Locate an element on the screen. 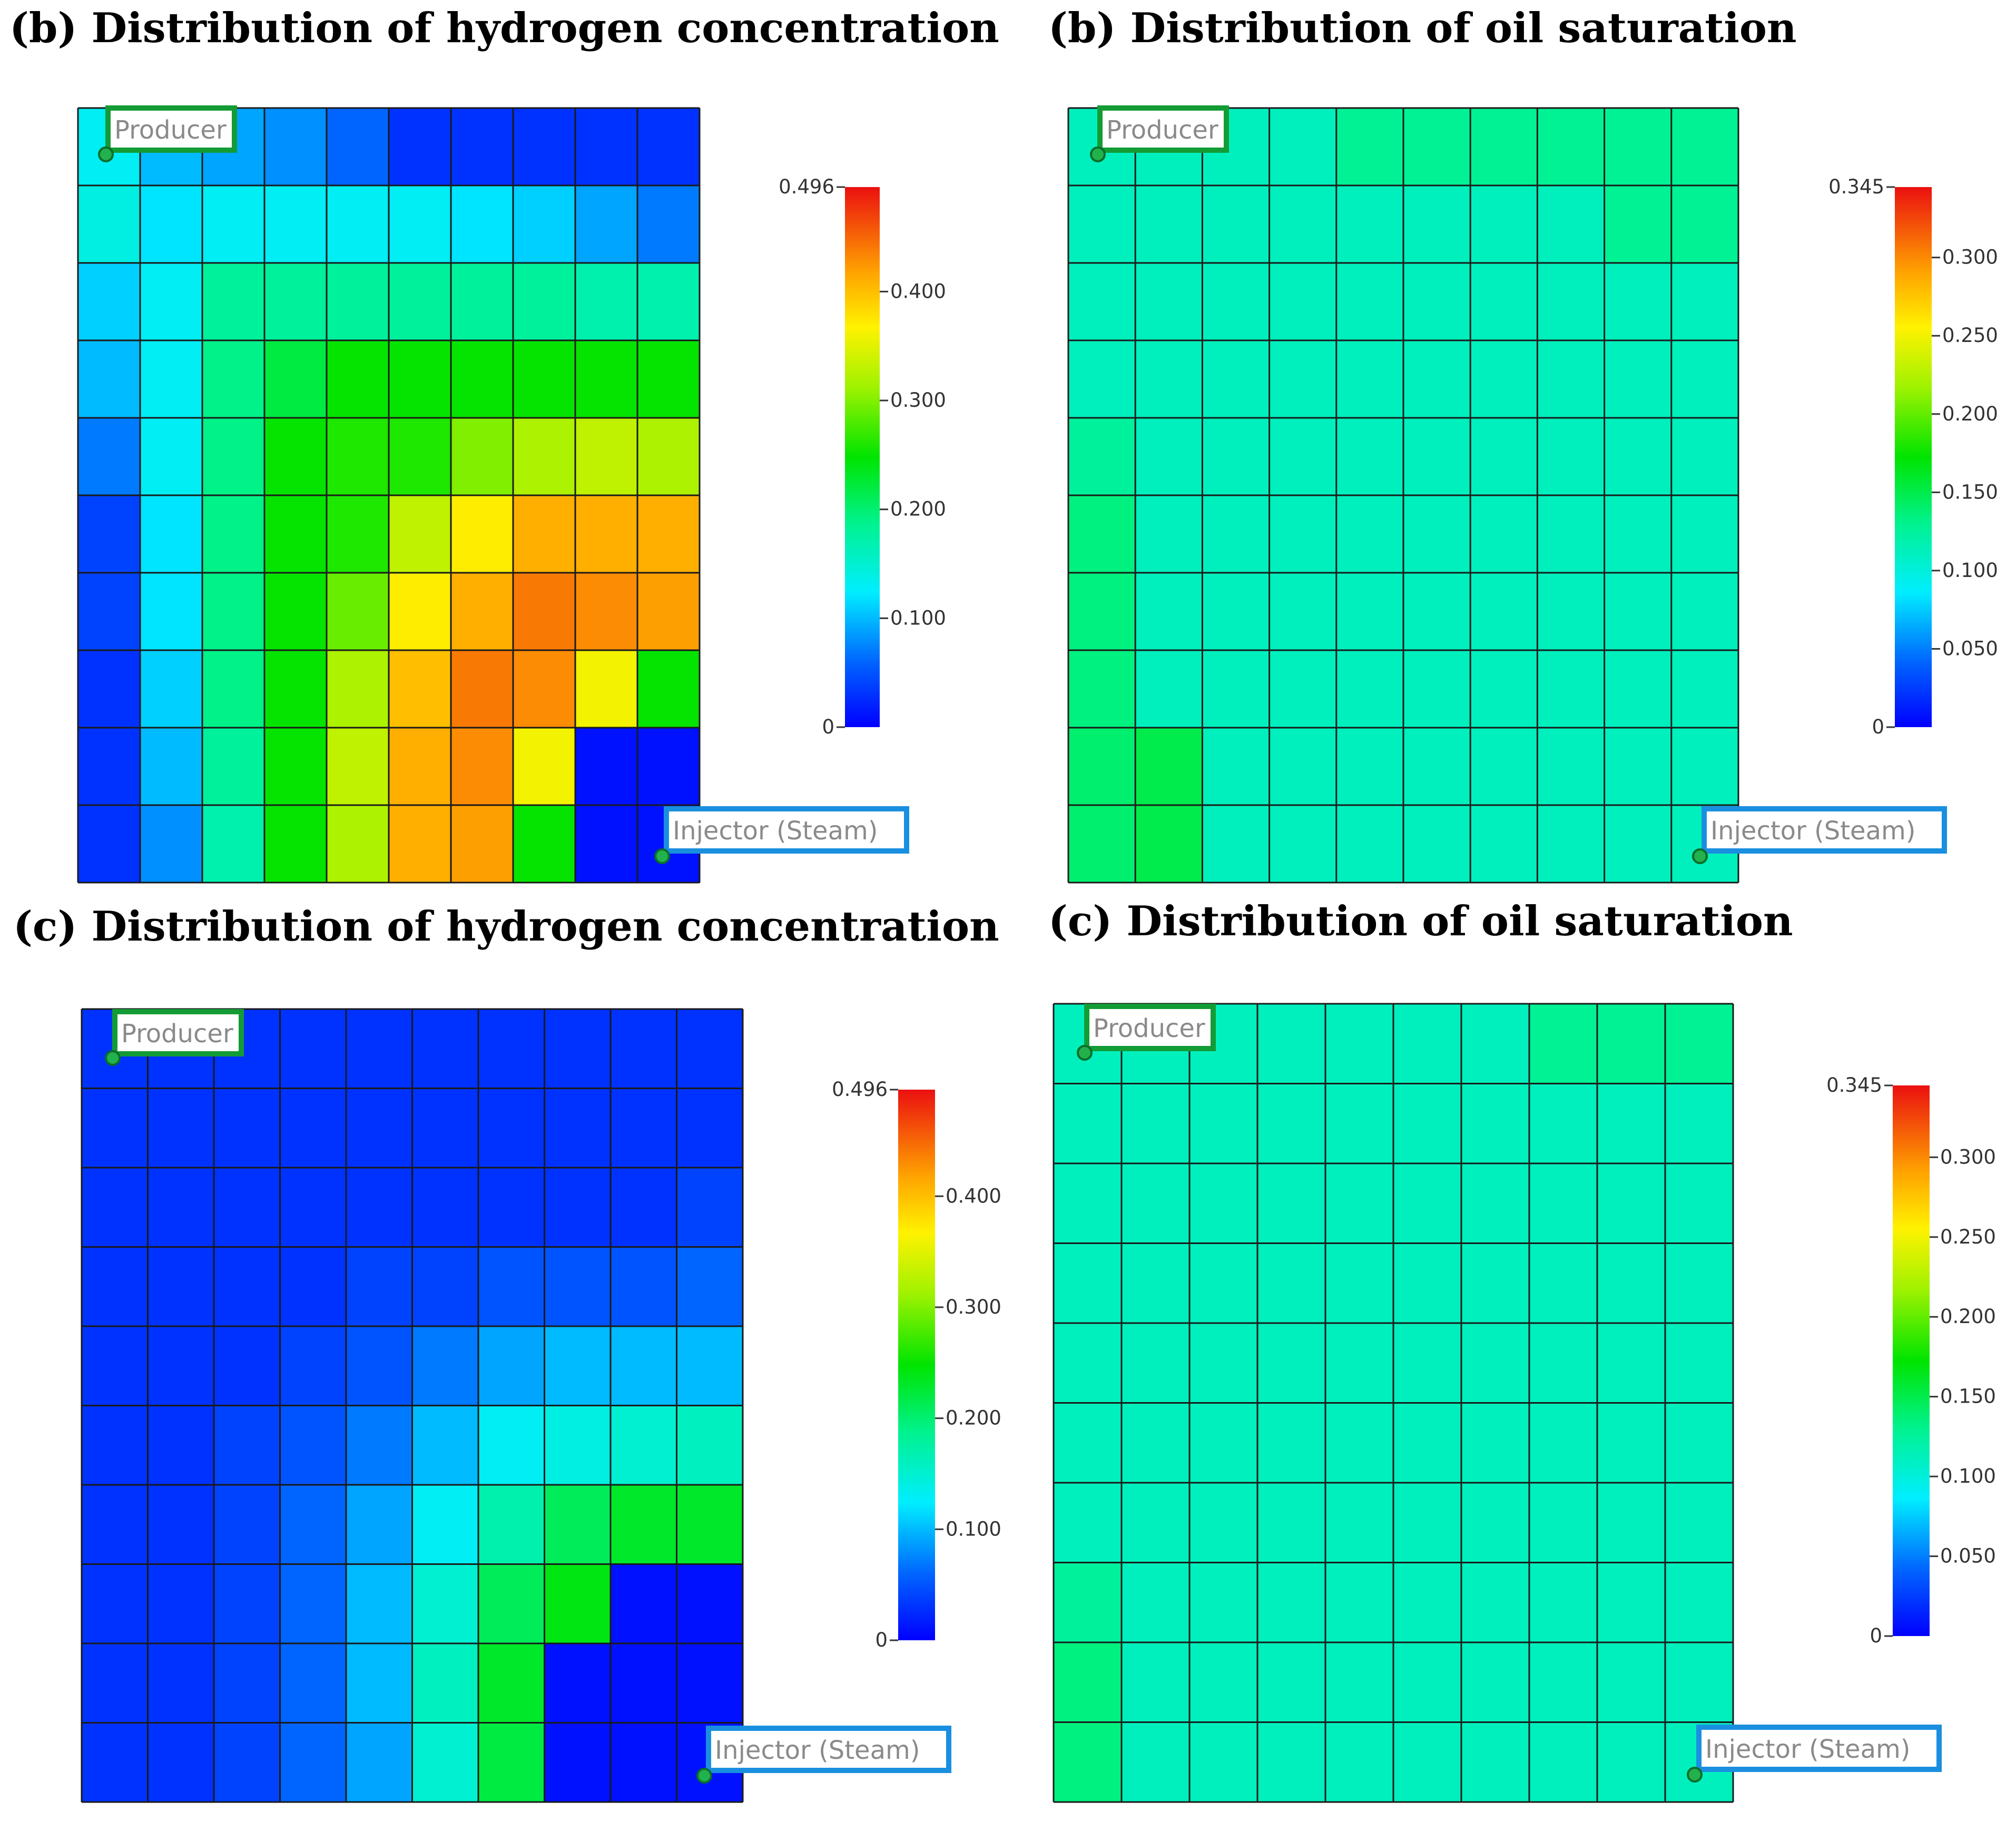  colorbar: 0.496 0 0.100 0.200 0.300 0.400 is located at coordinates (916, 1364).